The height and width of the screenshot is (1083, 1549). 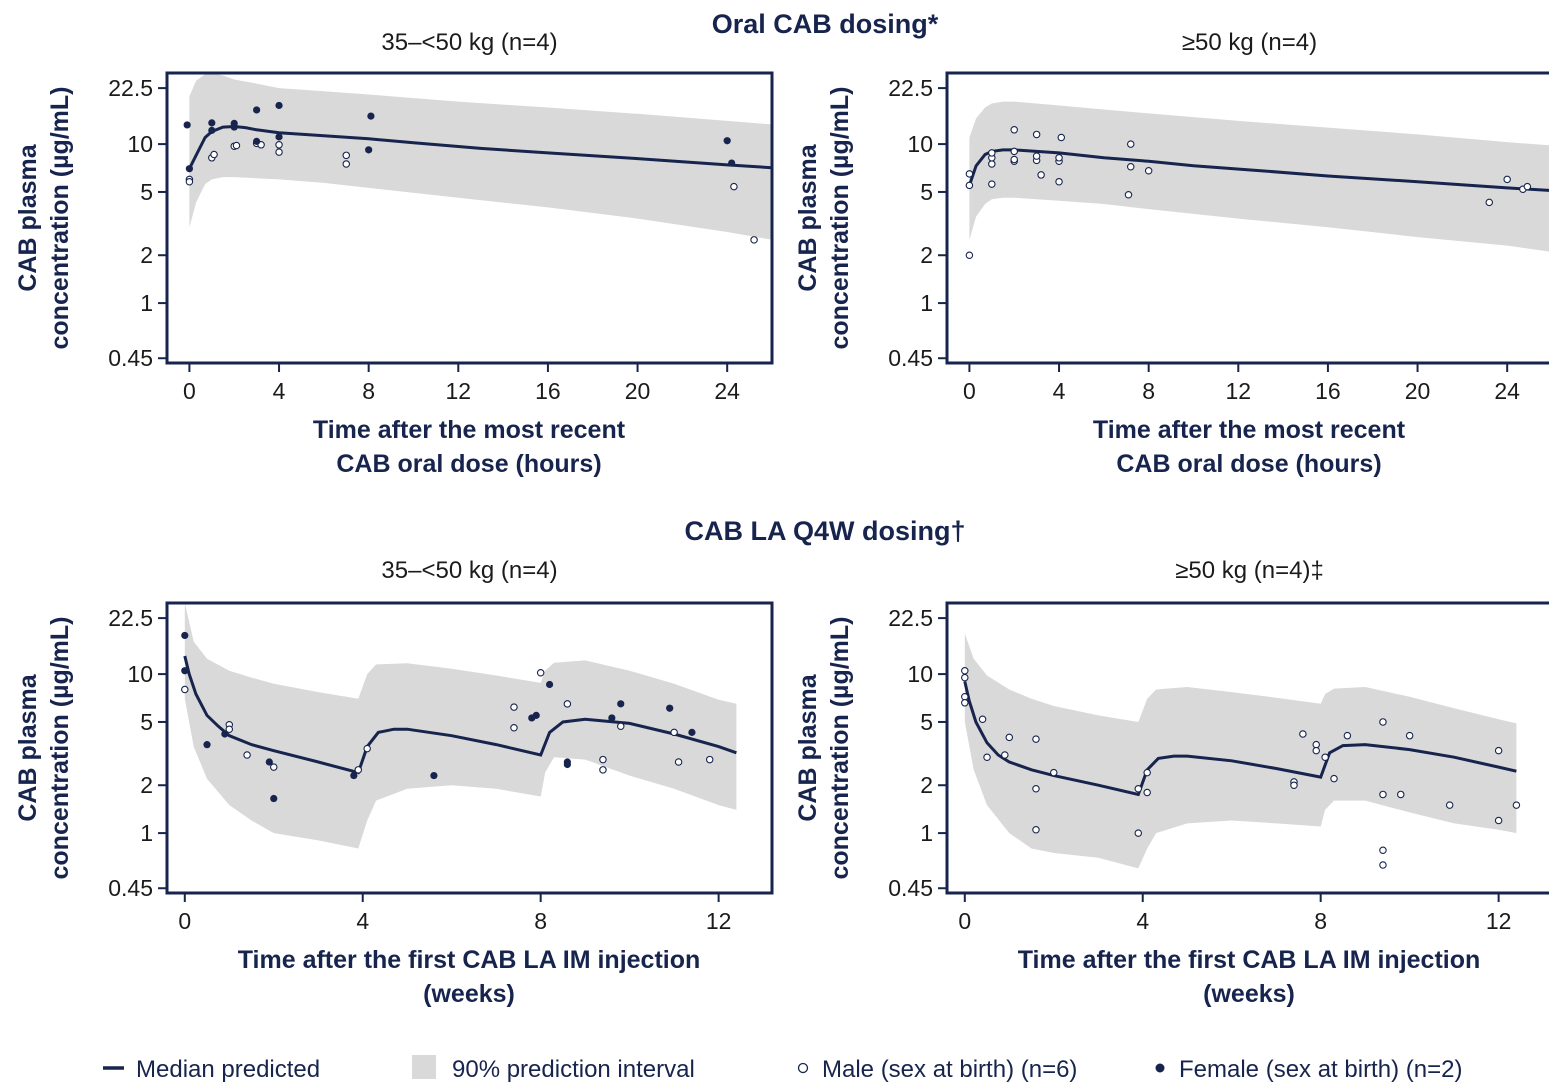 I want to click on x-tick-label: 4, so click(x=279, y=391).